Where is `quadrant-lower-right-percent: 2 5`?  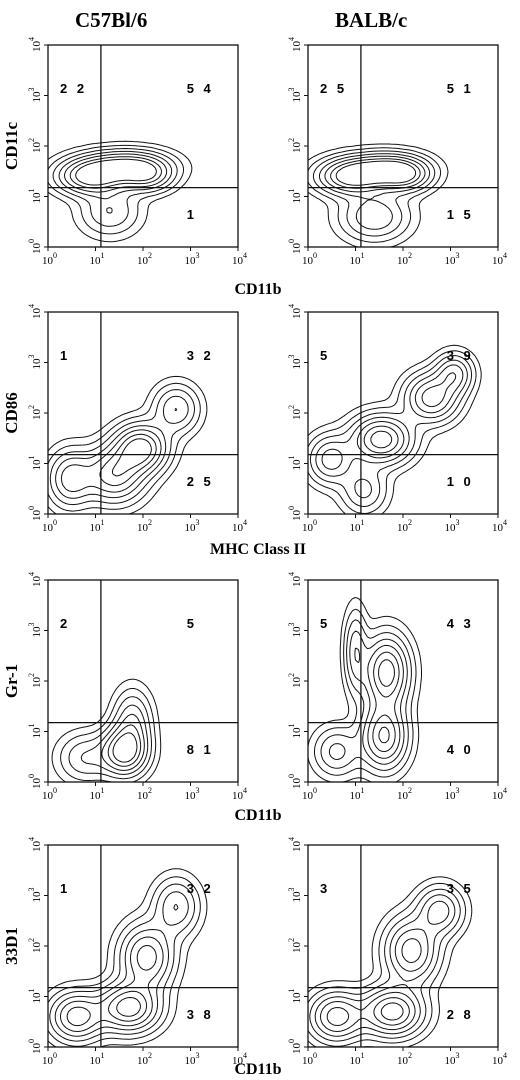 quadrant-lower-right-percent: 2 5 is located at coordinates (200, 481).